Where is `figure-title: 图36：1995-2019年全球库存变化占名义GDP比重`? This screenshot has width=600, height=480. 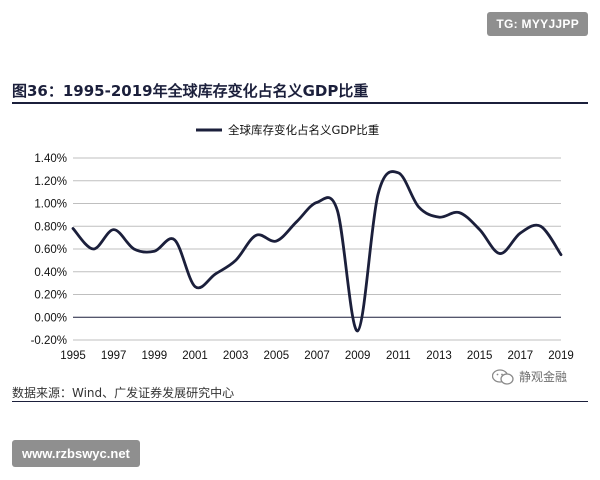
figure-title: 图36：1995-2019年全球库存变化占名义GDP比重 is located at coordinates (190, 91).